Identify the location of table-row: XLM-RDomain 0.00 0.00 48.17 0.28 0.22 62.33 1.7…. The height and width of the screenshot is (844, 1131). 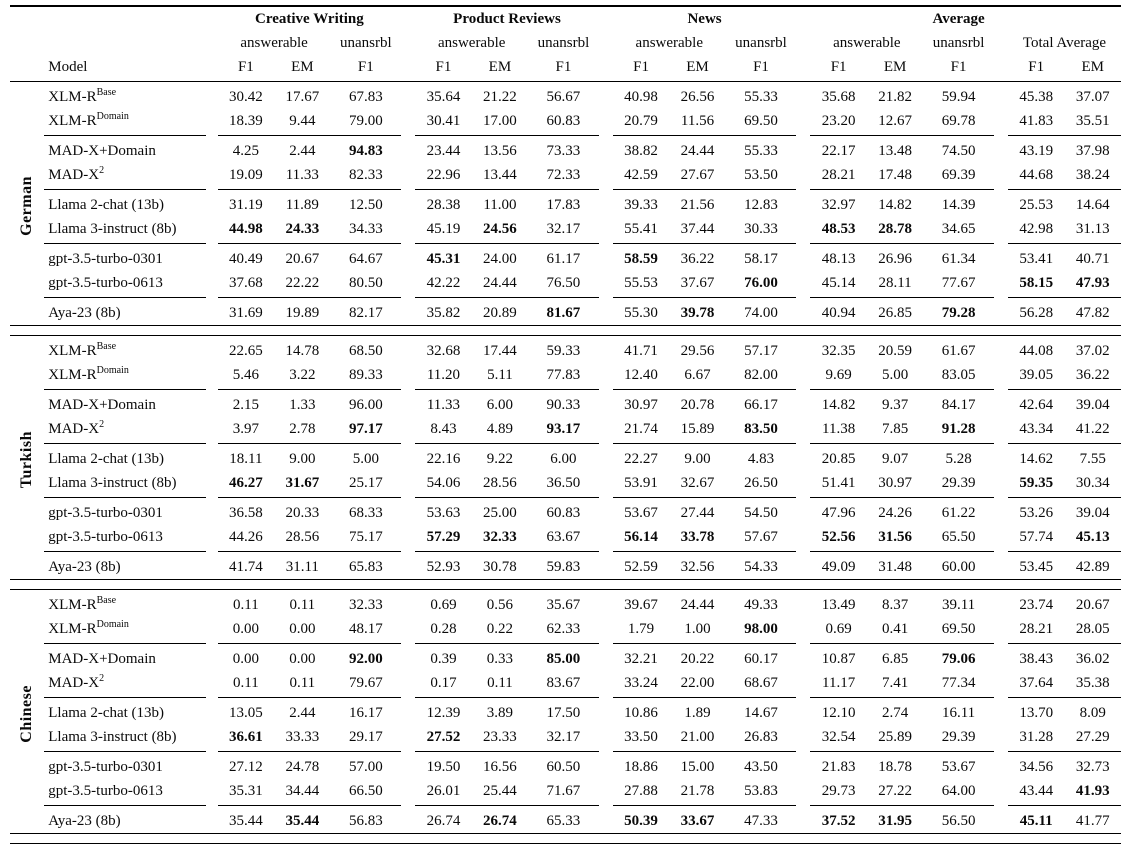
(565, 630).